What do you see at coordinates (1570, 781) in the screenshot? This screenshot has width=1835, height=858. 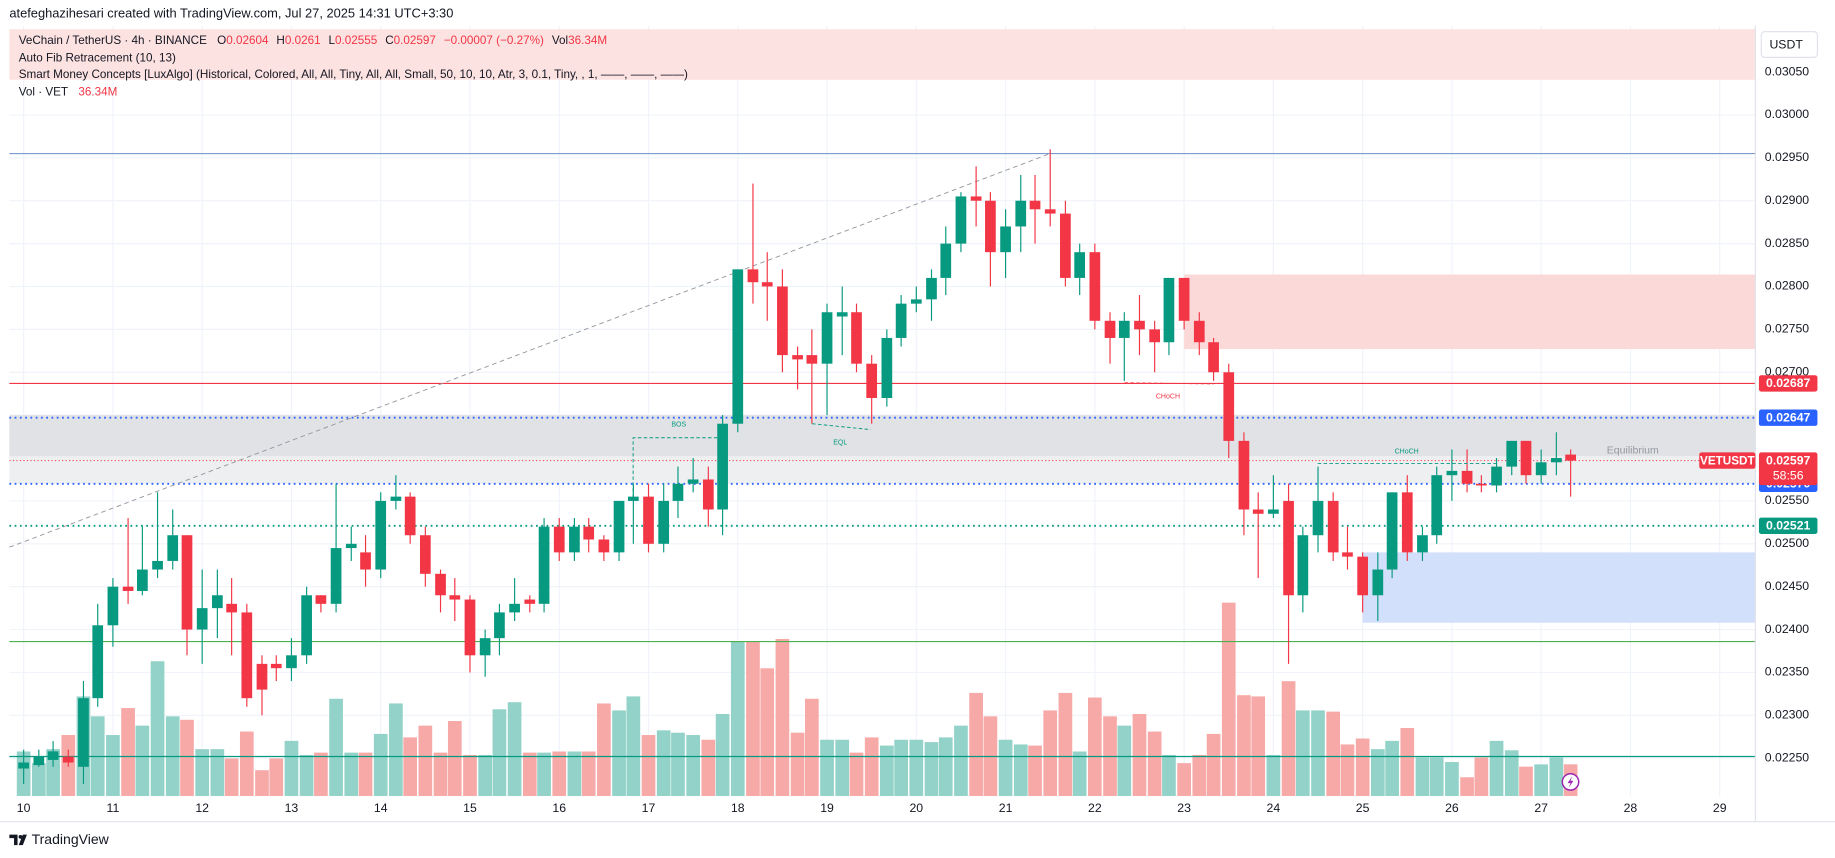 I see `lightning-icon` at bounding box center [1570, 781].